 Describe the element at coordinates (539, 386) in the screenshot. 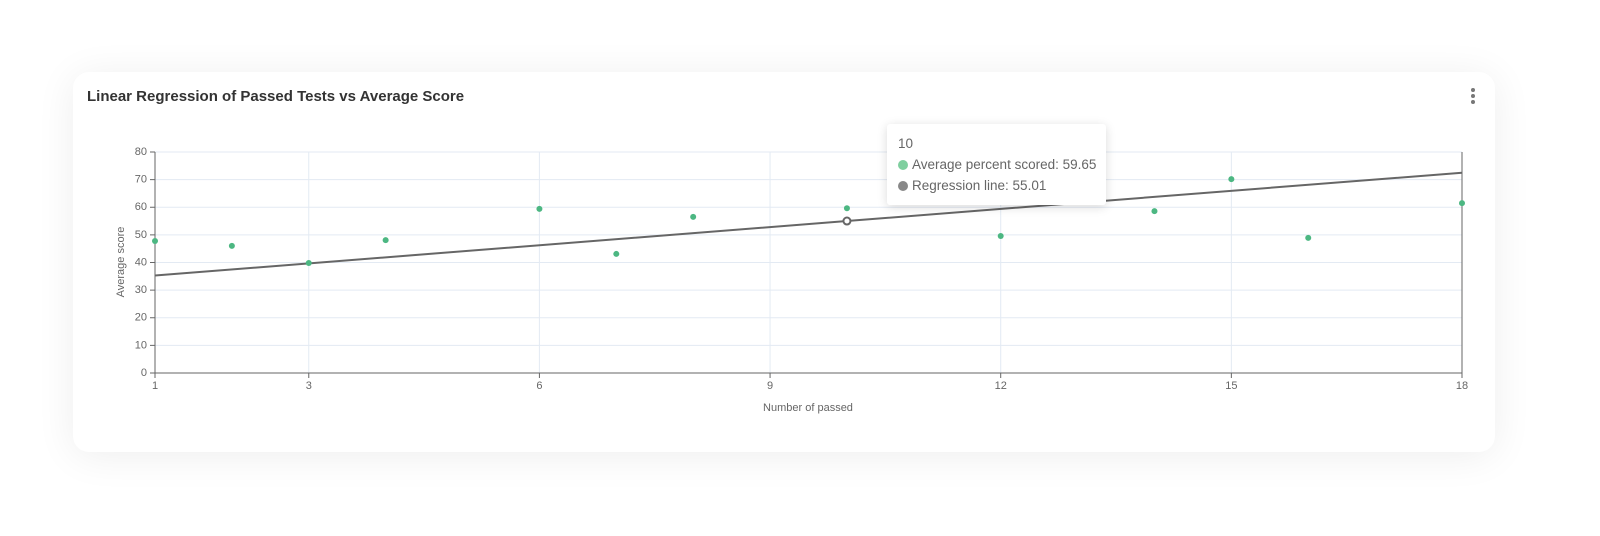

I see `x-tick-label: 6` at that location.